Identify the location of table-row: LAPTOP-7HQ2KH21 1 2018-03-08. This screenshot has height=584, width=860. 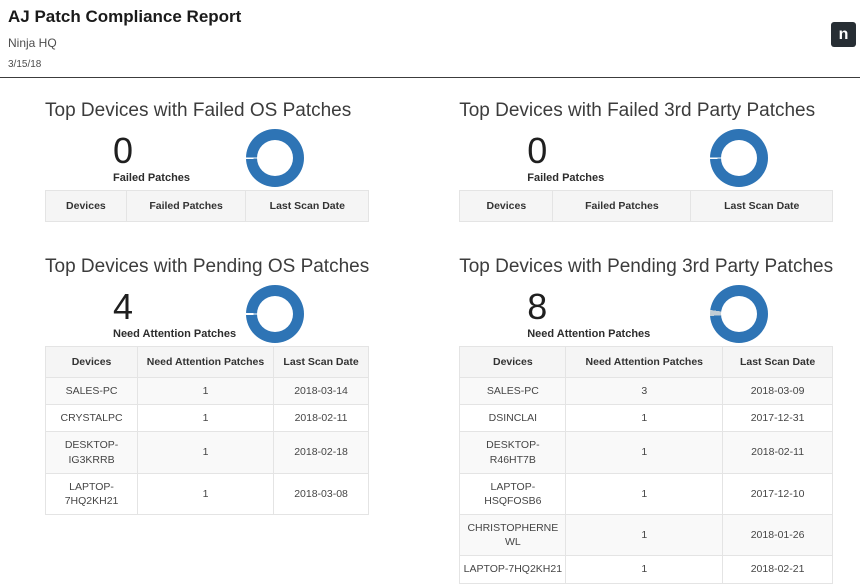
(207, 494).